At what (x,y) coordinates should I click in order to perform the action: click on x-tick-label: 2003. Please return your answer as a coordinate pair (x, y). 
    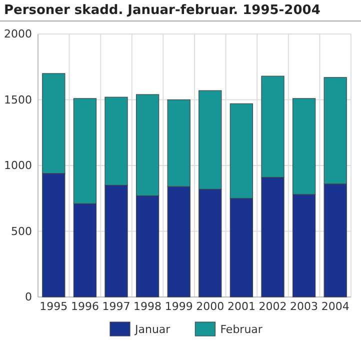
    Looking at the image, I should click on (304, 306).